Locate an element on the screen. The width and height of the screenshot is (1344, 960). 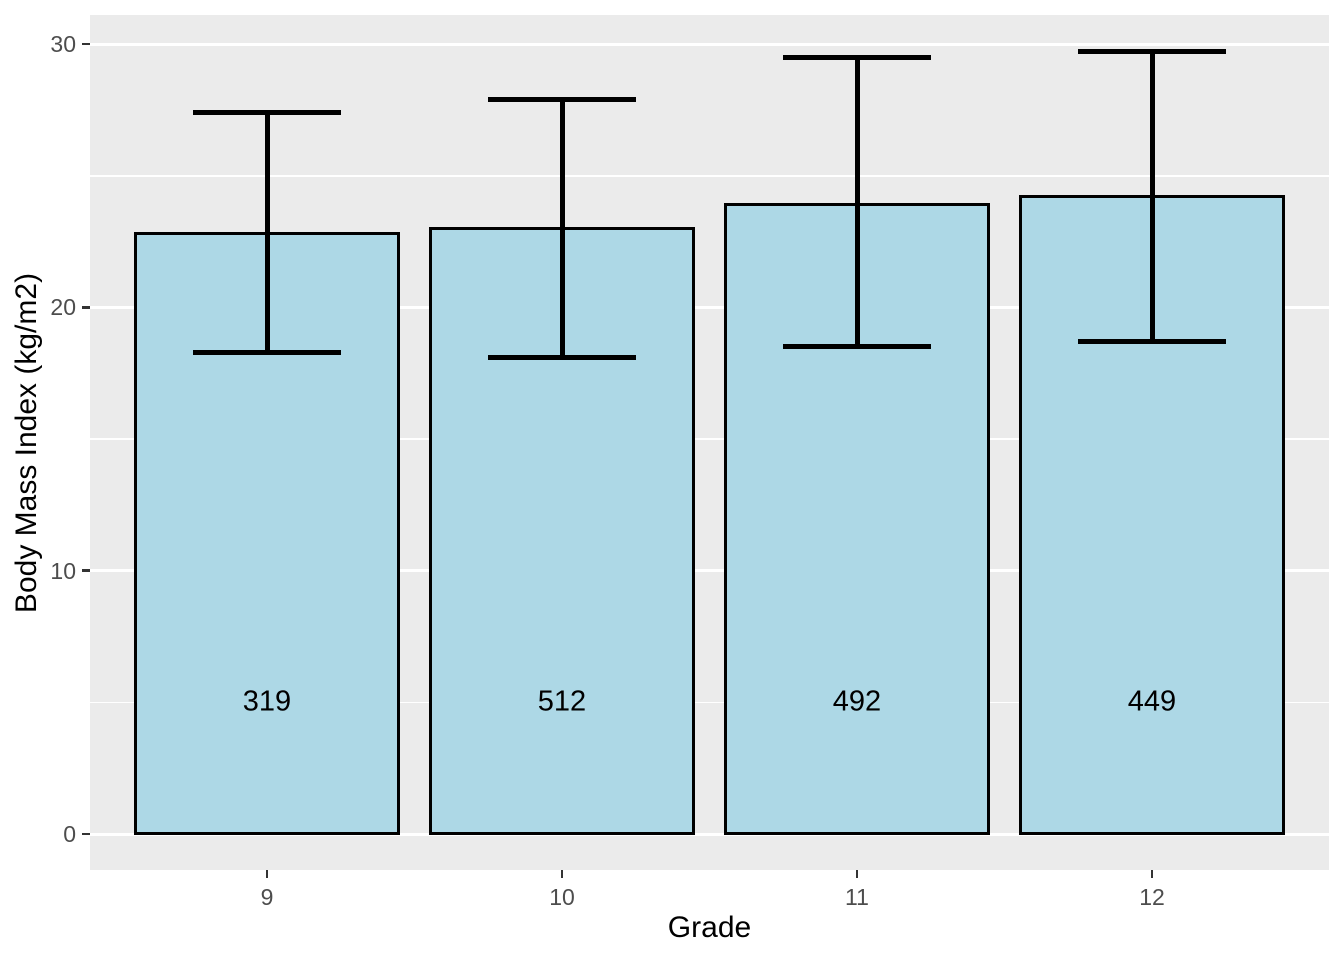
y-axis-title: Body Mass Index (kg/m2) is located at coordinates (26, 442).